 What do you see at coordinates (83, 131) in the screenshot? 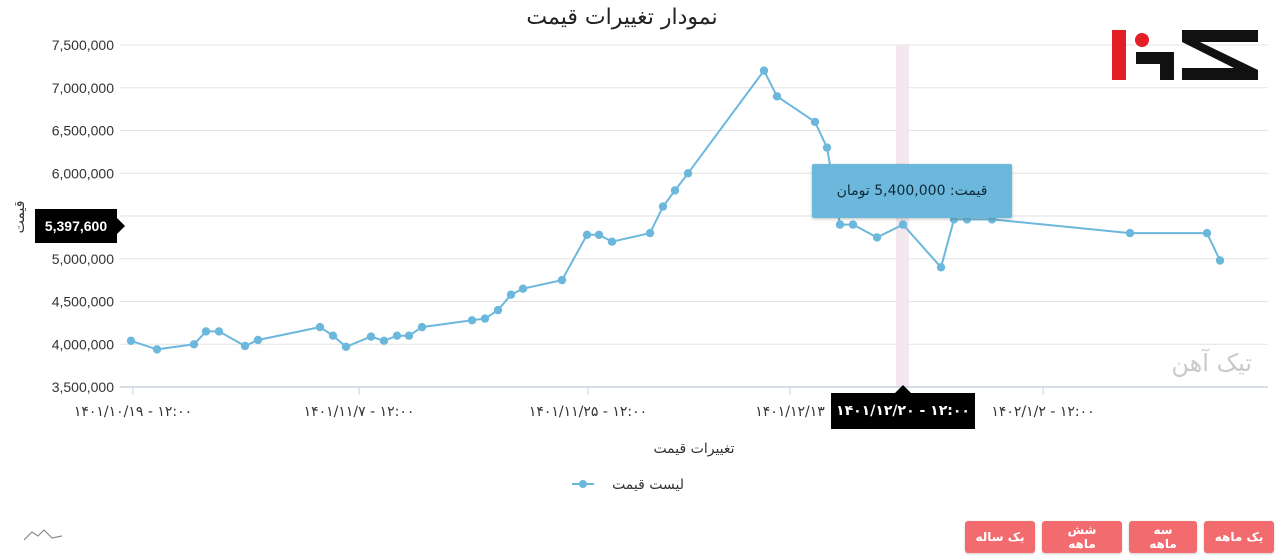
I see `y-tick-label: 6,500,000` at bounding box center [83, 131].